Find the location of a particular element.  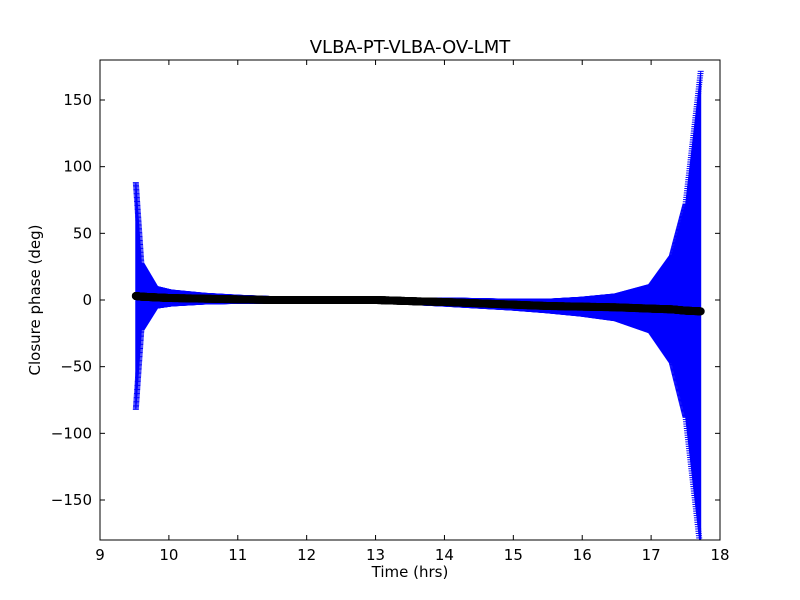

x-axis-label: Time (hrs) is located at coordinates (410, 572).